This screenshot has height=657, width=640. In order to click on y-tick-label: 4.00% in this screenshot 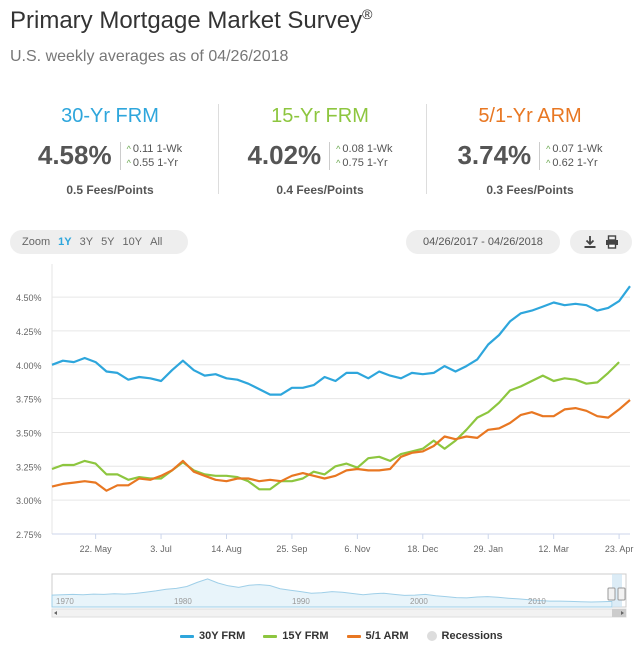, I will do `click(29, 366)`.